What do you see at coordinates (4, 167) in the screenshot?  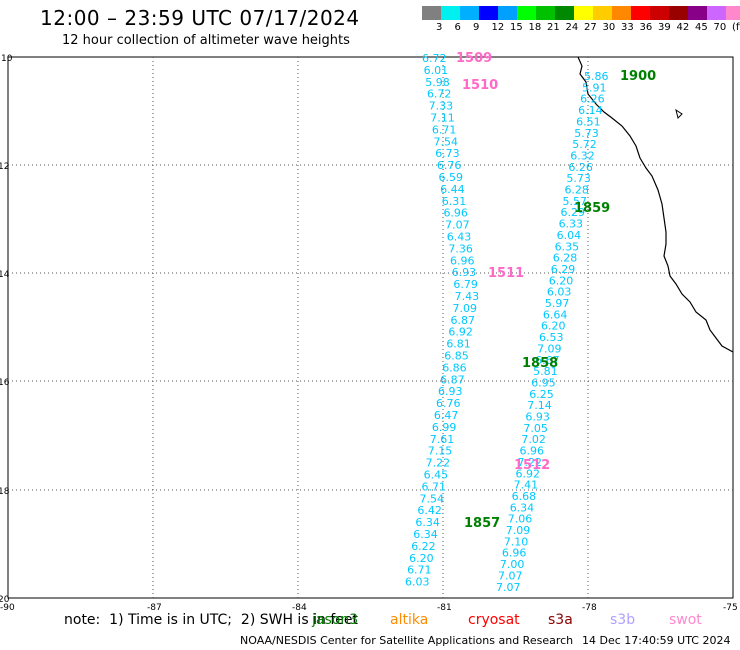 I see `y-tick-label: 12` at bounding box center [4, 167].